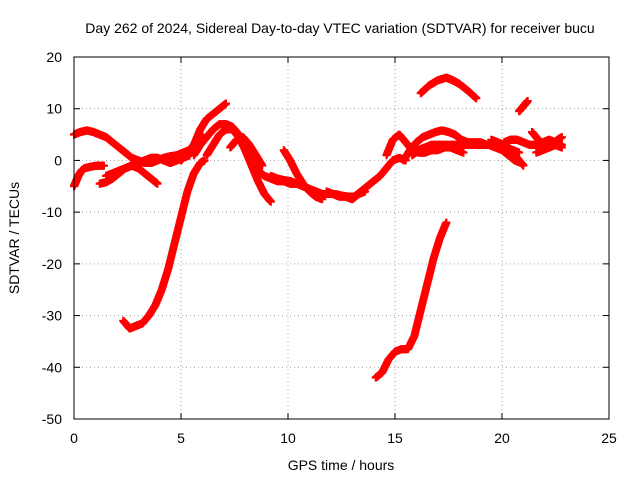 This screenshot has width=640, height=480. Describe the element at coordinates (58, 160) in the screenshot. I see `y-tick-label: 0` at that location.